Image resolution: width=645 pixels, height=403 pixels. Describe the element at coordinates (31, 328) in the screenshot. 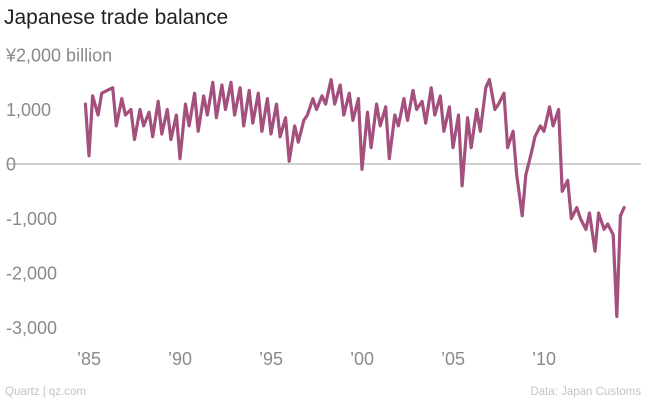

I see `y-tick-label: -3,000` at that location.